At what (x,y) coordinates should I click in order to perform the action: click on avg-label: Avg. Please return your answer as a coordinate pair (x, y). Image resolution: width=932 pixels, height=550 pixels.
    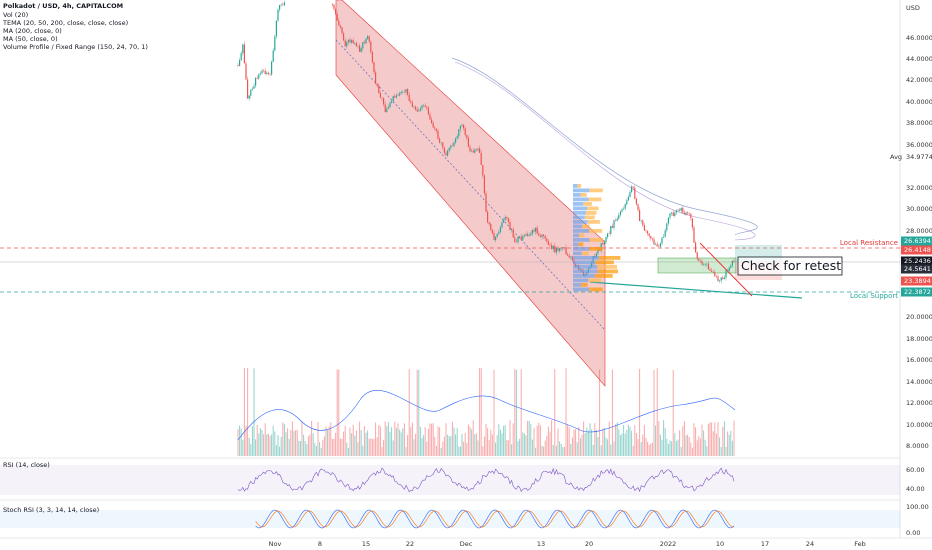
    Looking at the image, I should click on (896, 157).